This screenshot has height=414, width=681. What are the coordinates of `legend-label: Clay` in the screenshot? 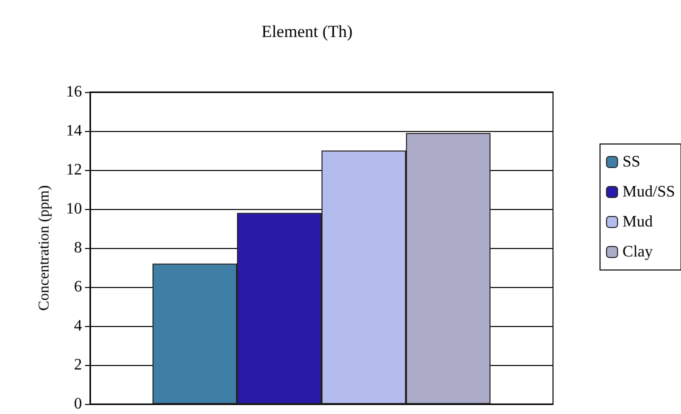 It's located at (637, 252).